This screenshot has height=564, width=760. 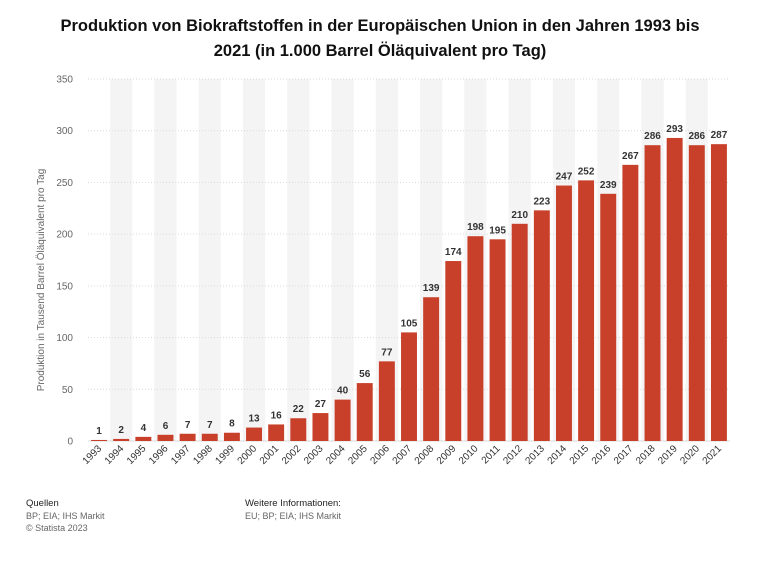 I want to click on y-tick-label: 350, so click(x=64, y=80).